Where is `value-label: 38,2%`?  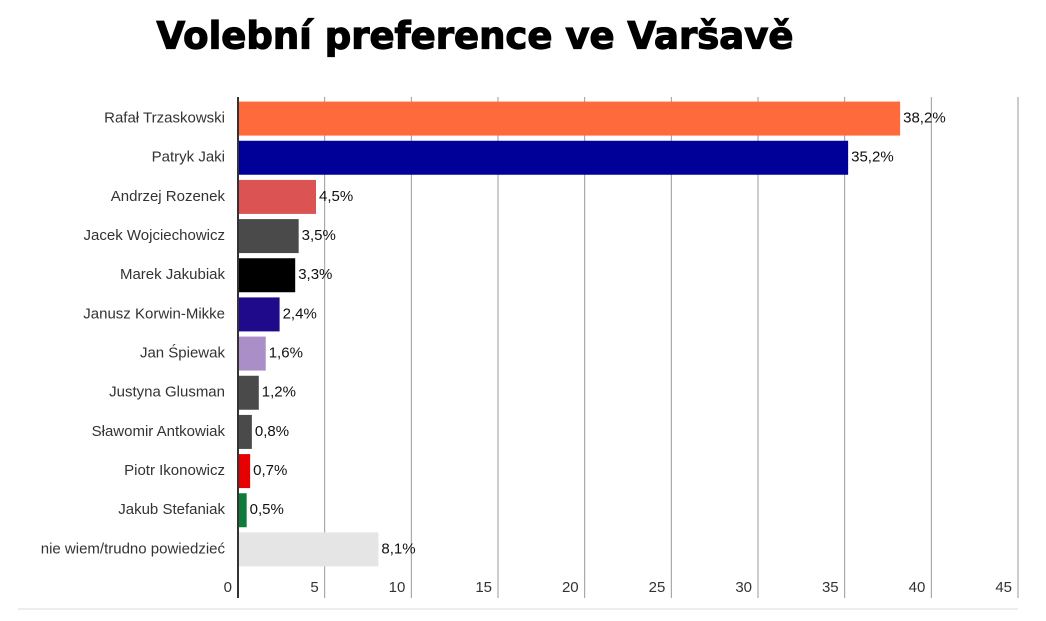 value-label: 38,2% is located at coordinates (924, 118).